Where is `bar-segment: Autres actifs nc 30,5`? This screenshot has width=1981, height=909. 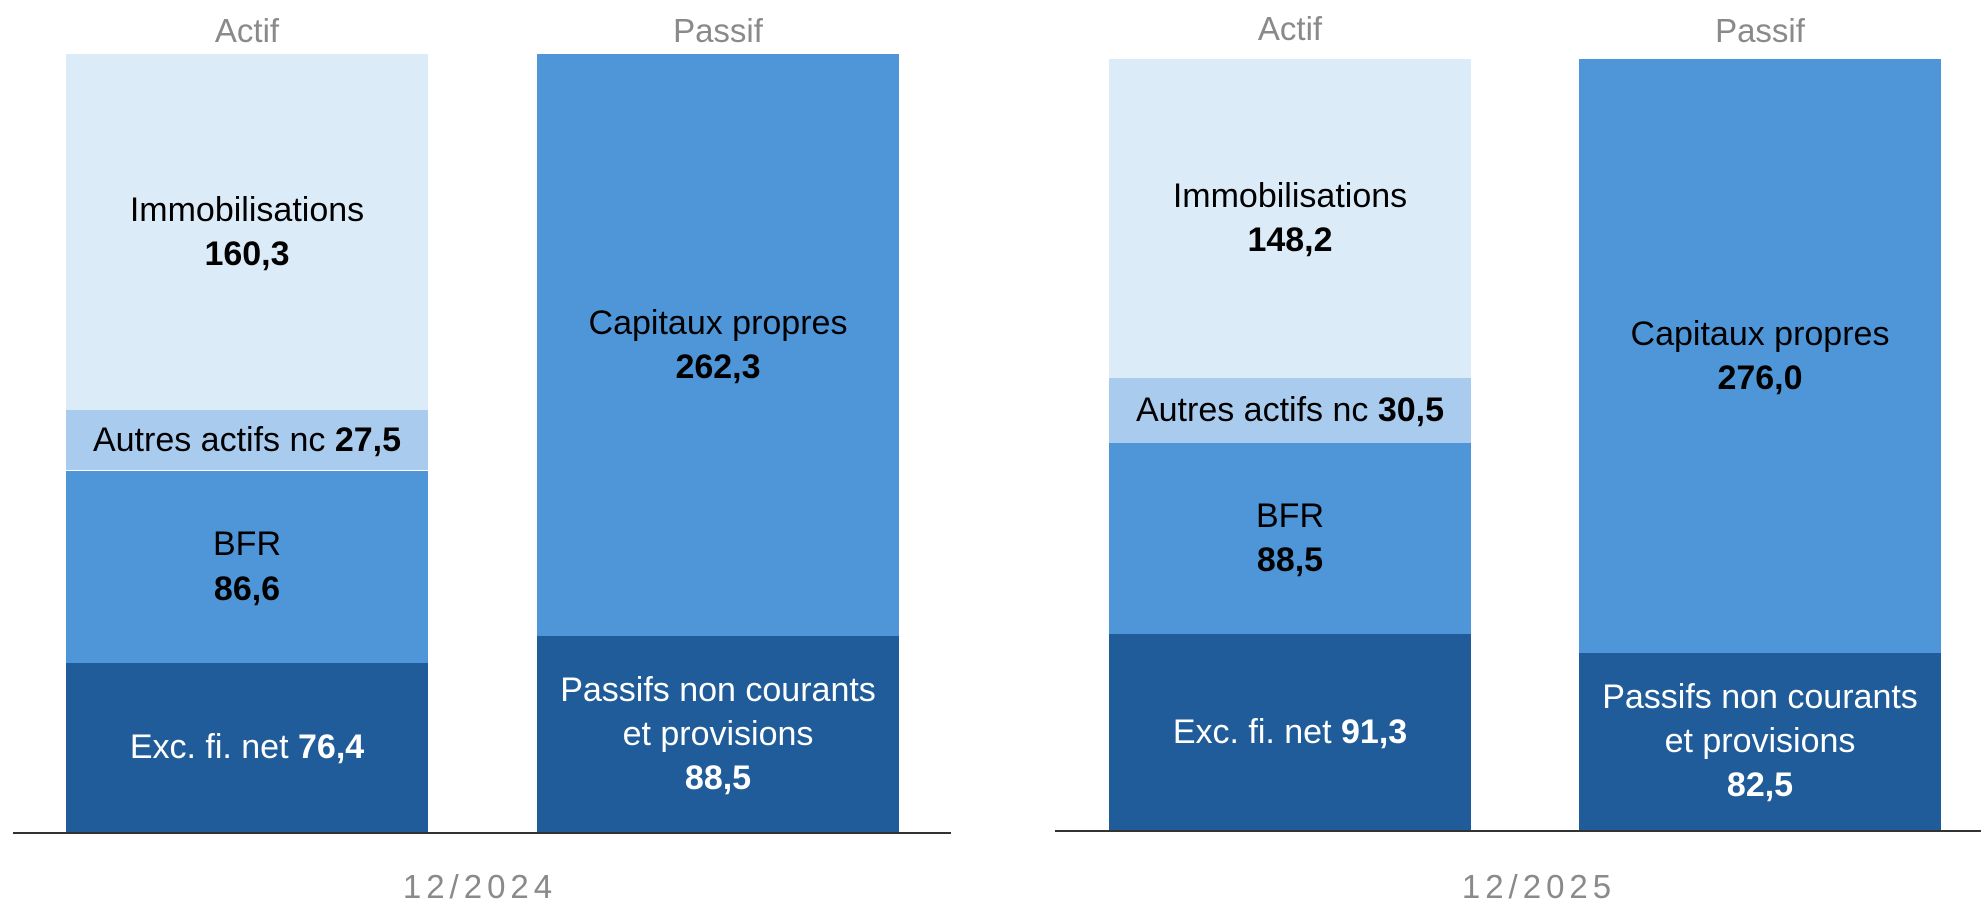
bar-segment: Autres actifs nc 30,5 is located at coordinates (1290, 410).